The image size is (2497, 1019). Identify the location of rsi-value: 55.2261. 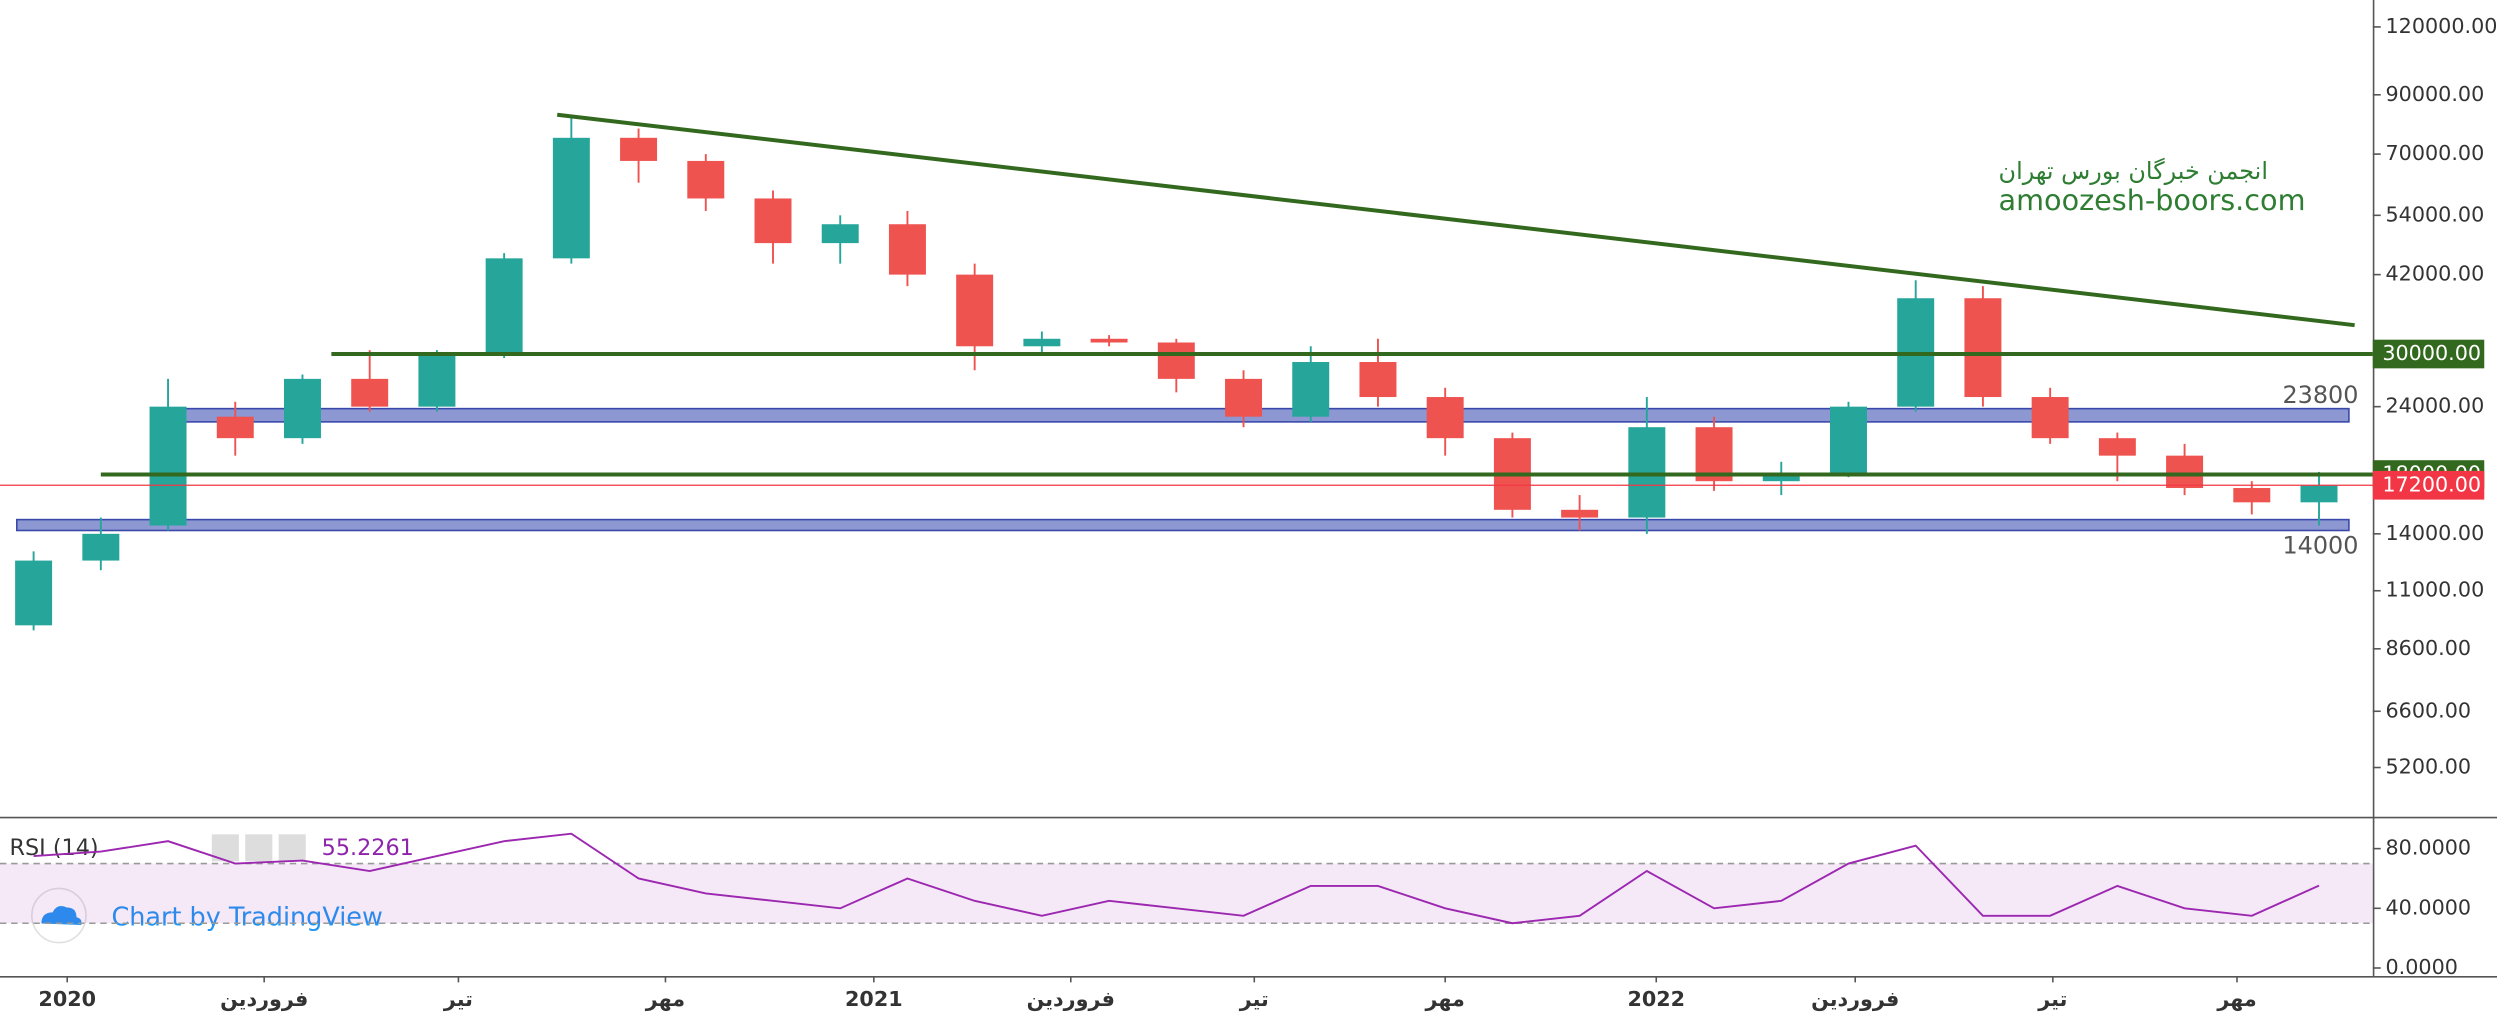
(368, 848).